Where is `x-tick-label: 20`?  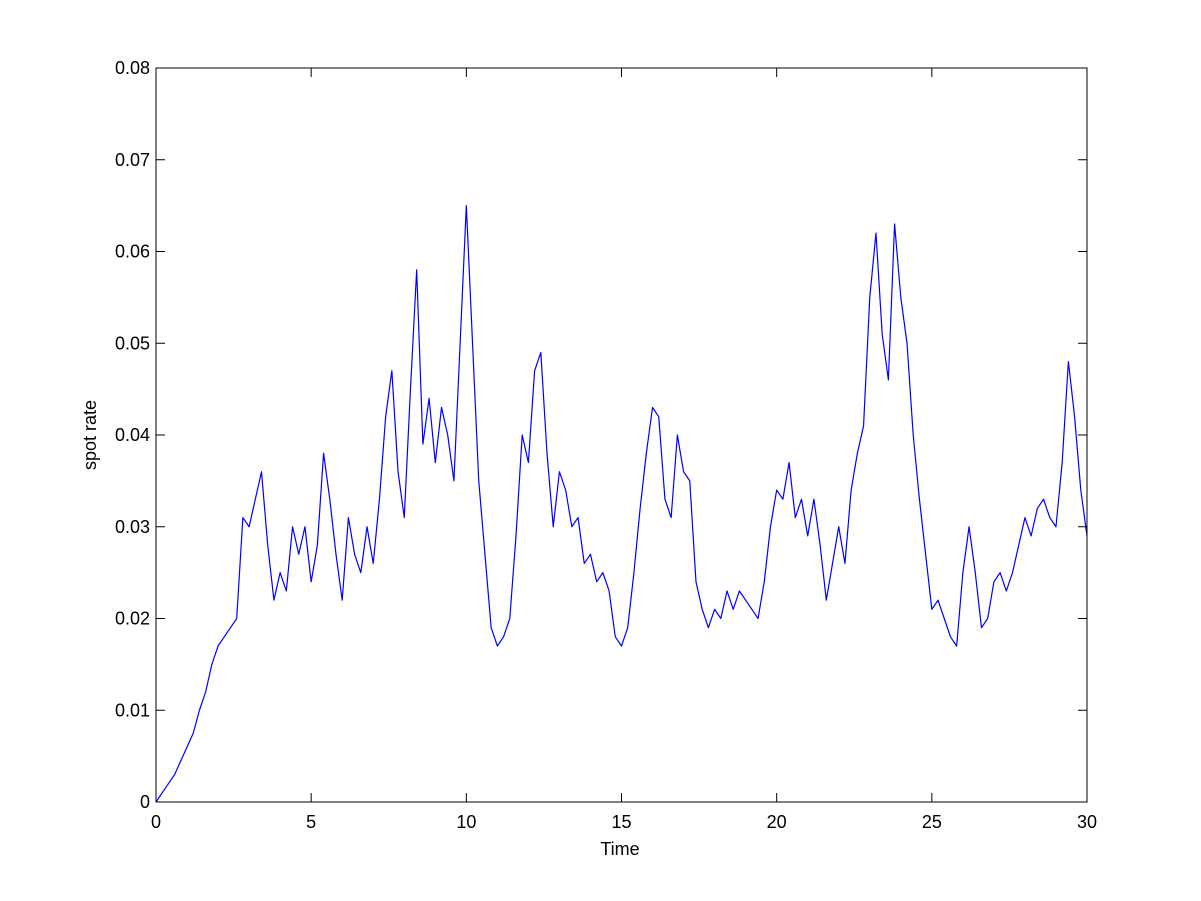
x-tick-label: 20 is located at coordinates (777, 822).